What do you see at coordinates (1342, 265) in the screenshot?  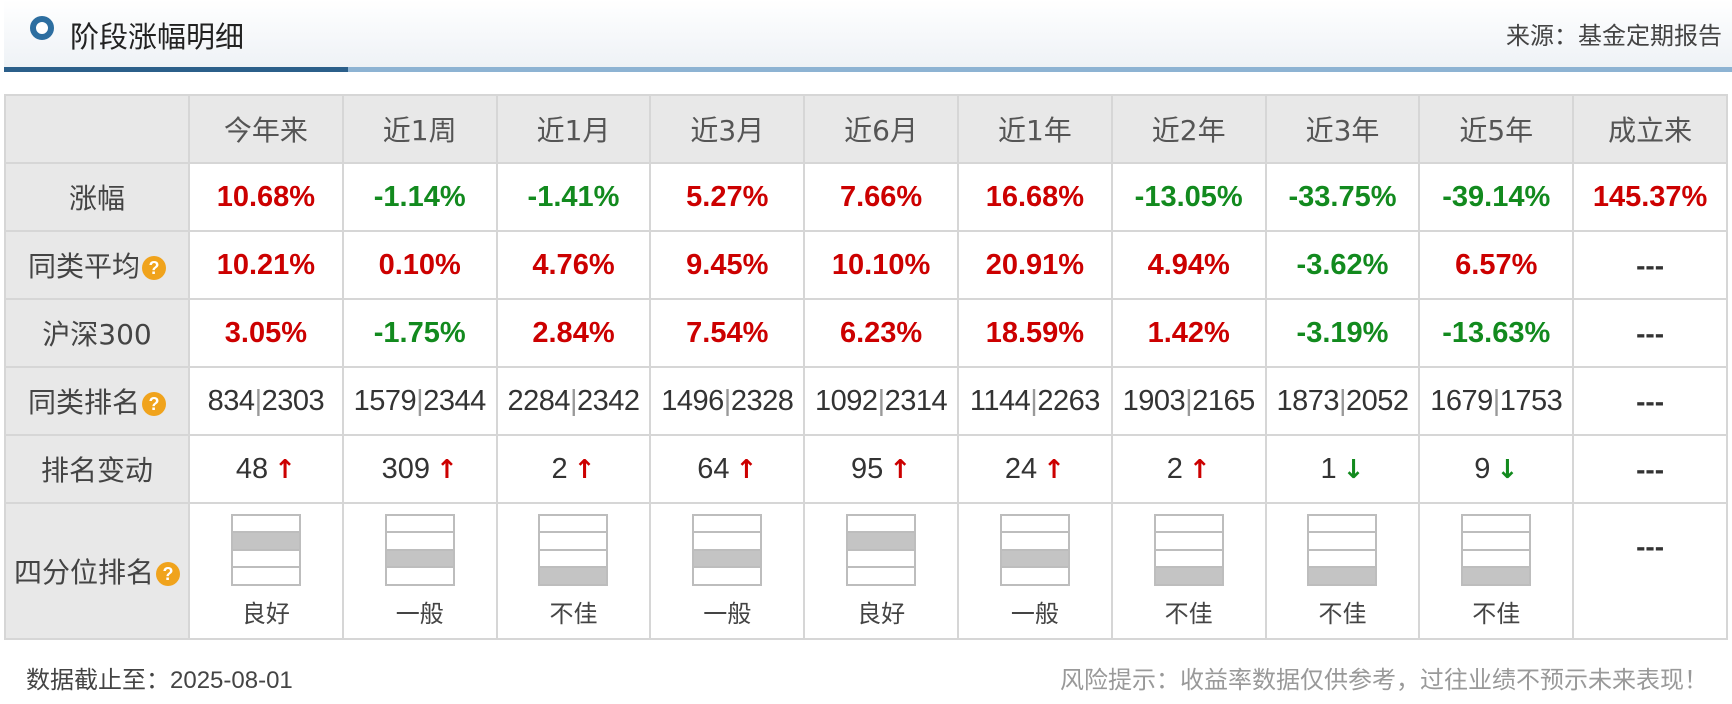 I see `table-cell: -3.62%` at bounding box center [1342, 265].